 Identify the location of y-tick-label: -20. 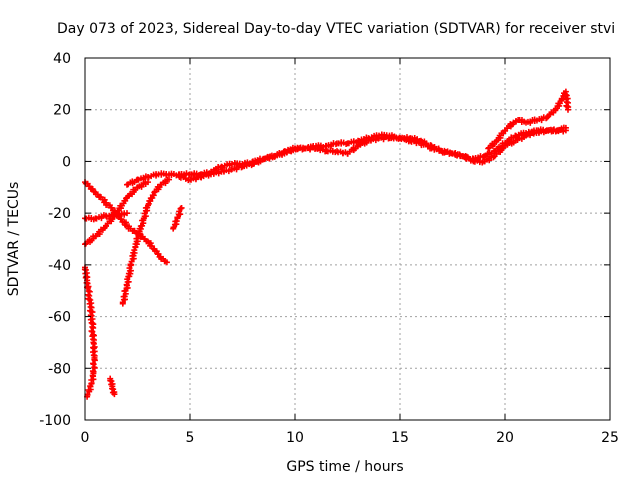
(59, 214).